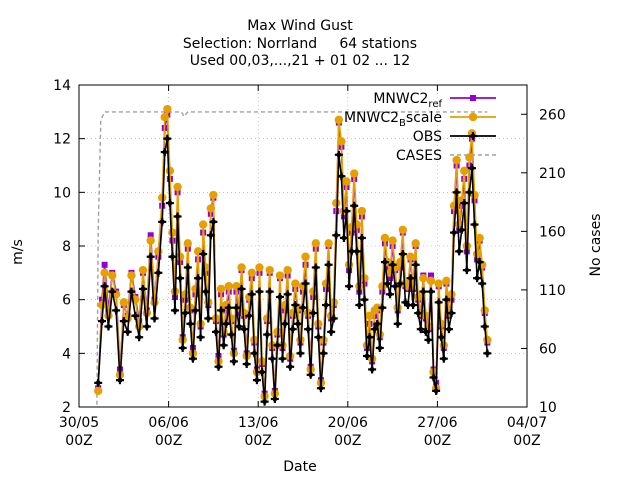 This screenshot has width=640, height=480. What do you see at coordinates (548, 349) in the screenshot?
I see `y2-tick-label: 60` at bounding box center [548, 349].